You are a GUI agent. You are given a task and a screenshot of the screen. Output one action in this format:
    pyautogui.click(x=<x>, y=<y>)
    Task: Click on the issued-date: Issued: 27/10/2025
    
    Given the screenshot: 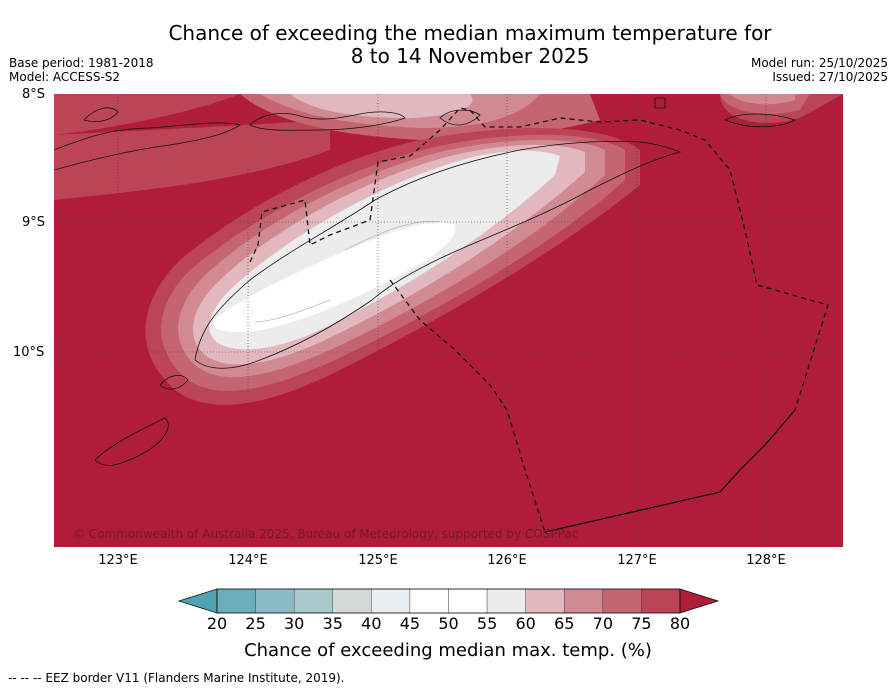 What is the action you would take?
    pyautogui.click(x=830, y=77)
    